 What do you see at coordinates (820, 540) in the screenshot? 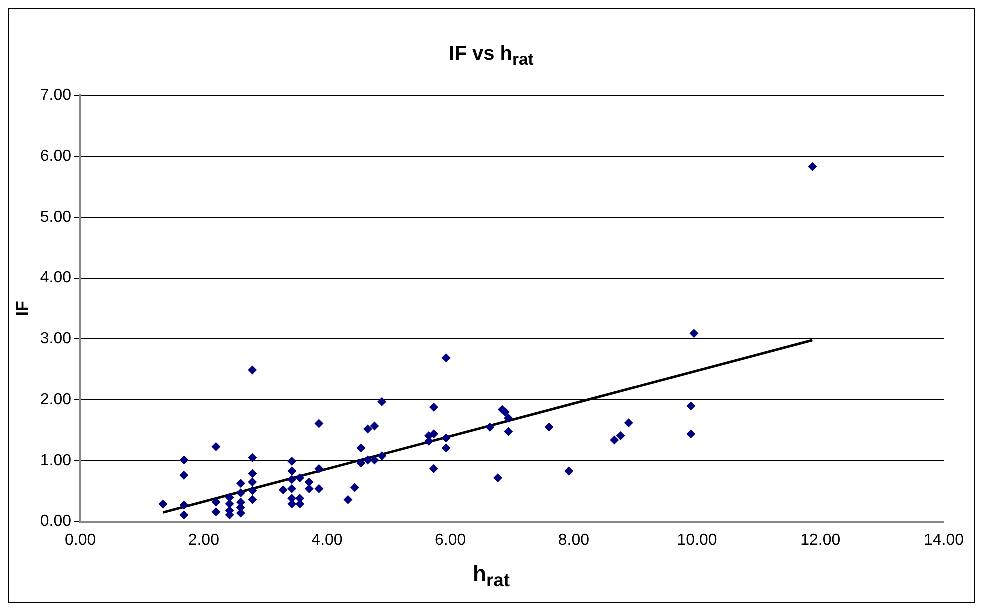
I see `x-tick-label: 12.00` at bounding box center [820, 540].